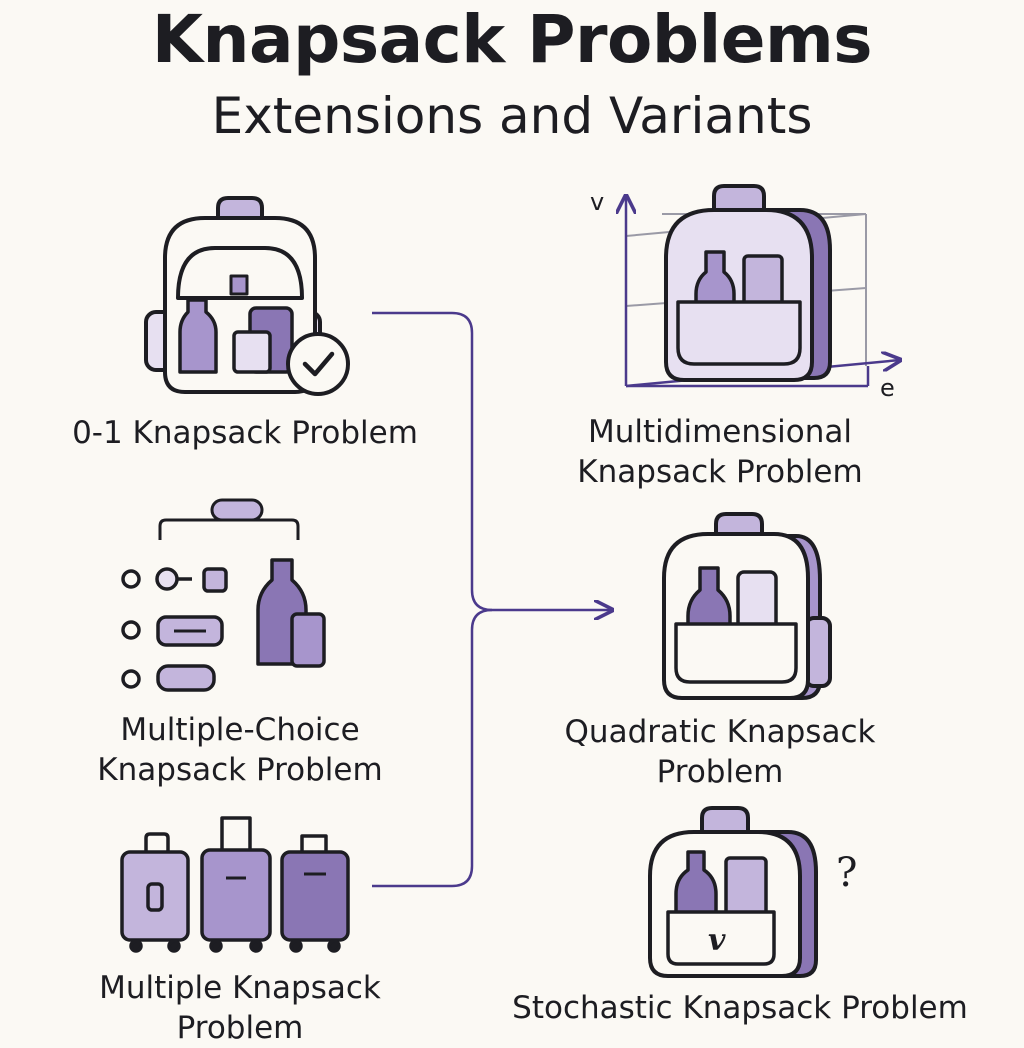 This screenshot has height=1048, width=1024. I want to click on label-stochastic-text: Stochastic Knapsack Problem, so click(740, 1008).